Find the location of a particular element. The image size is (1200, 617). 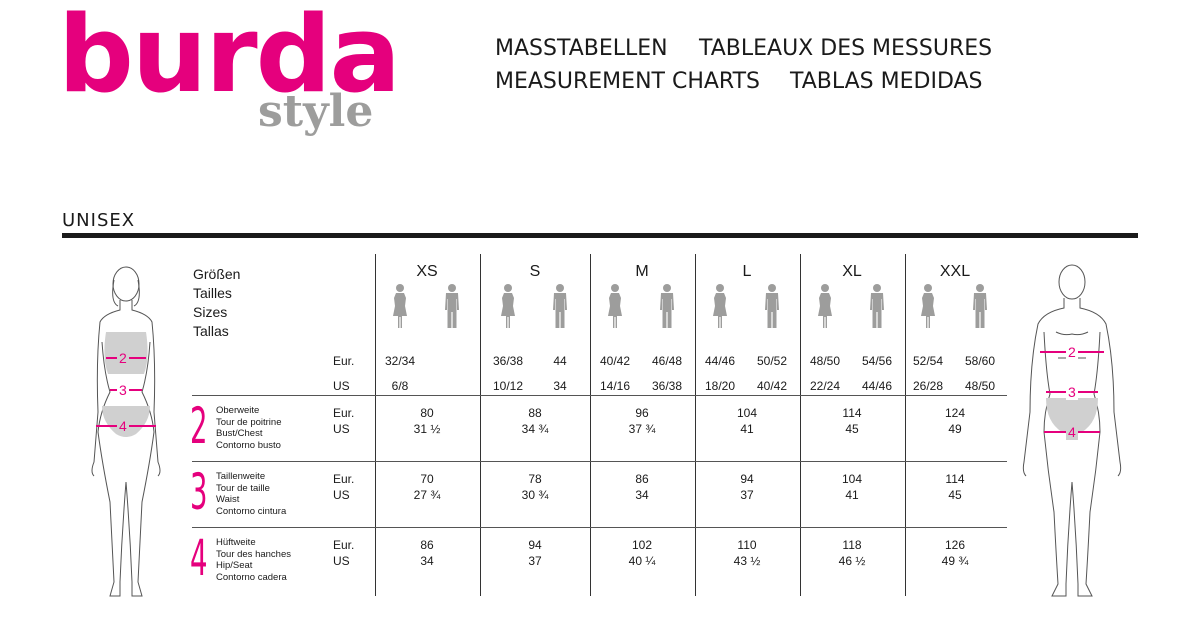

size-value-us-women: 6/8 is located at coordinates (400, 386).